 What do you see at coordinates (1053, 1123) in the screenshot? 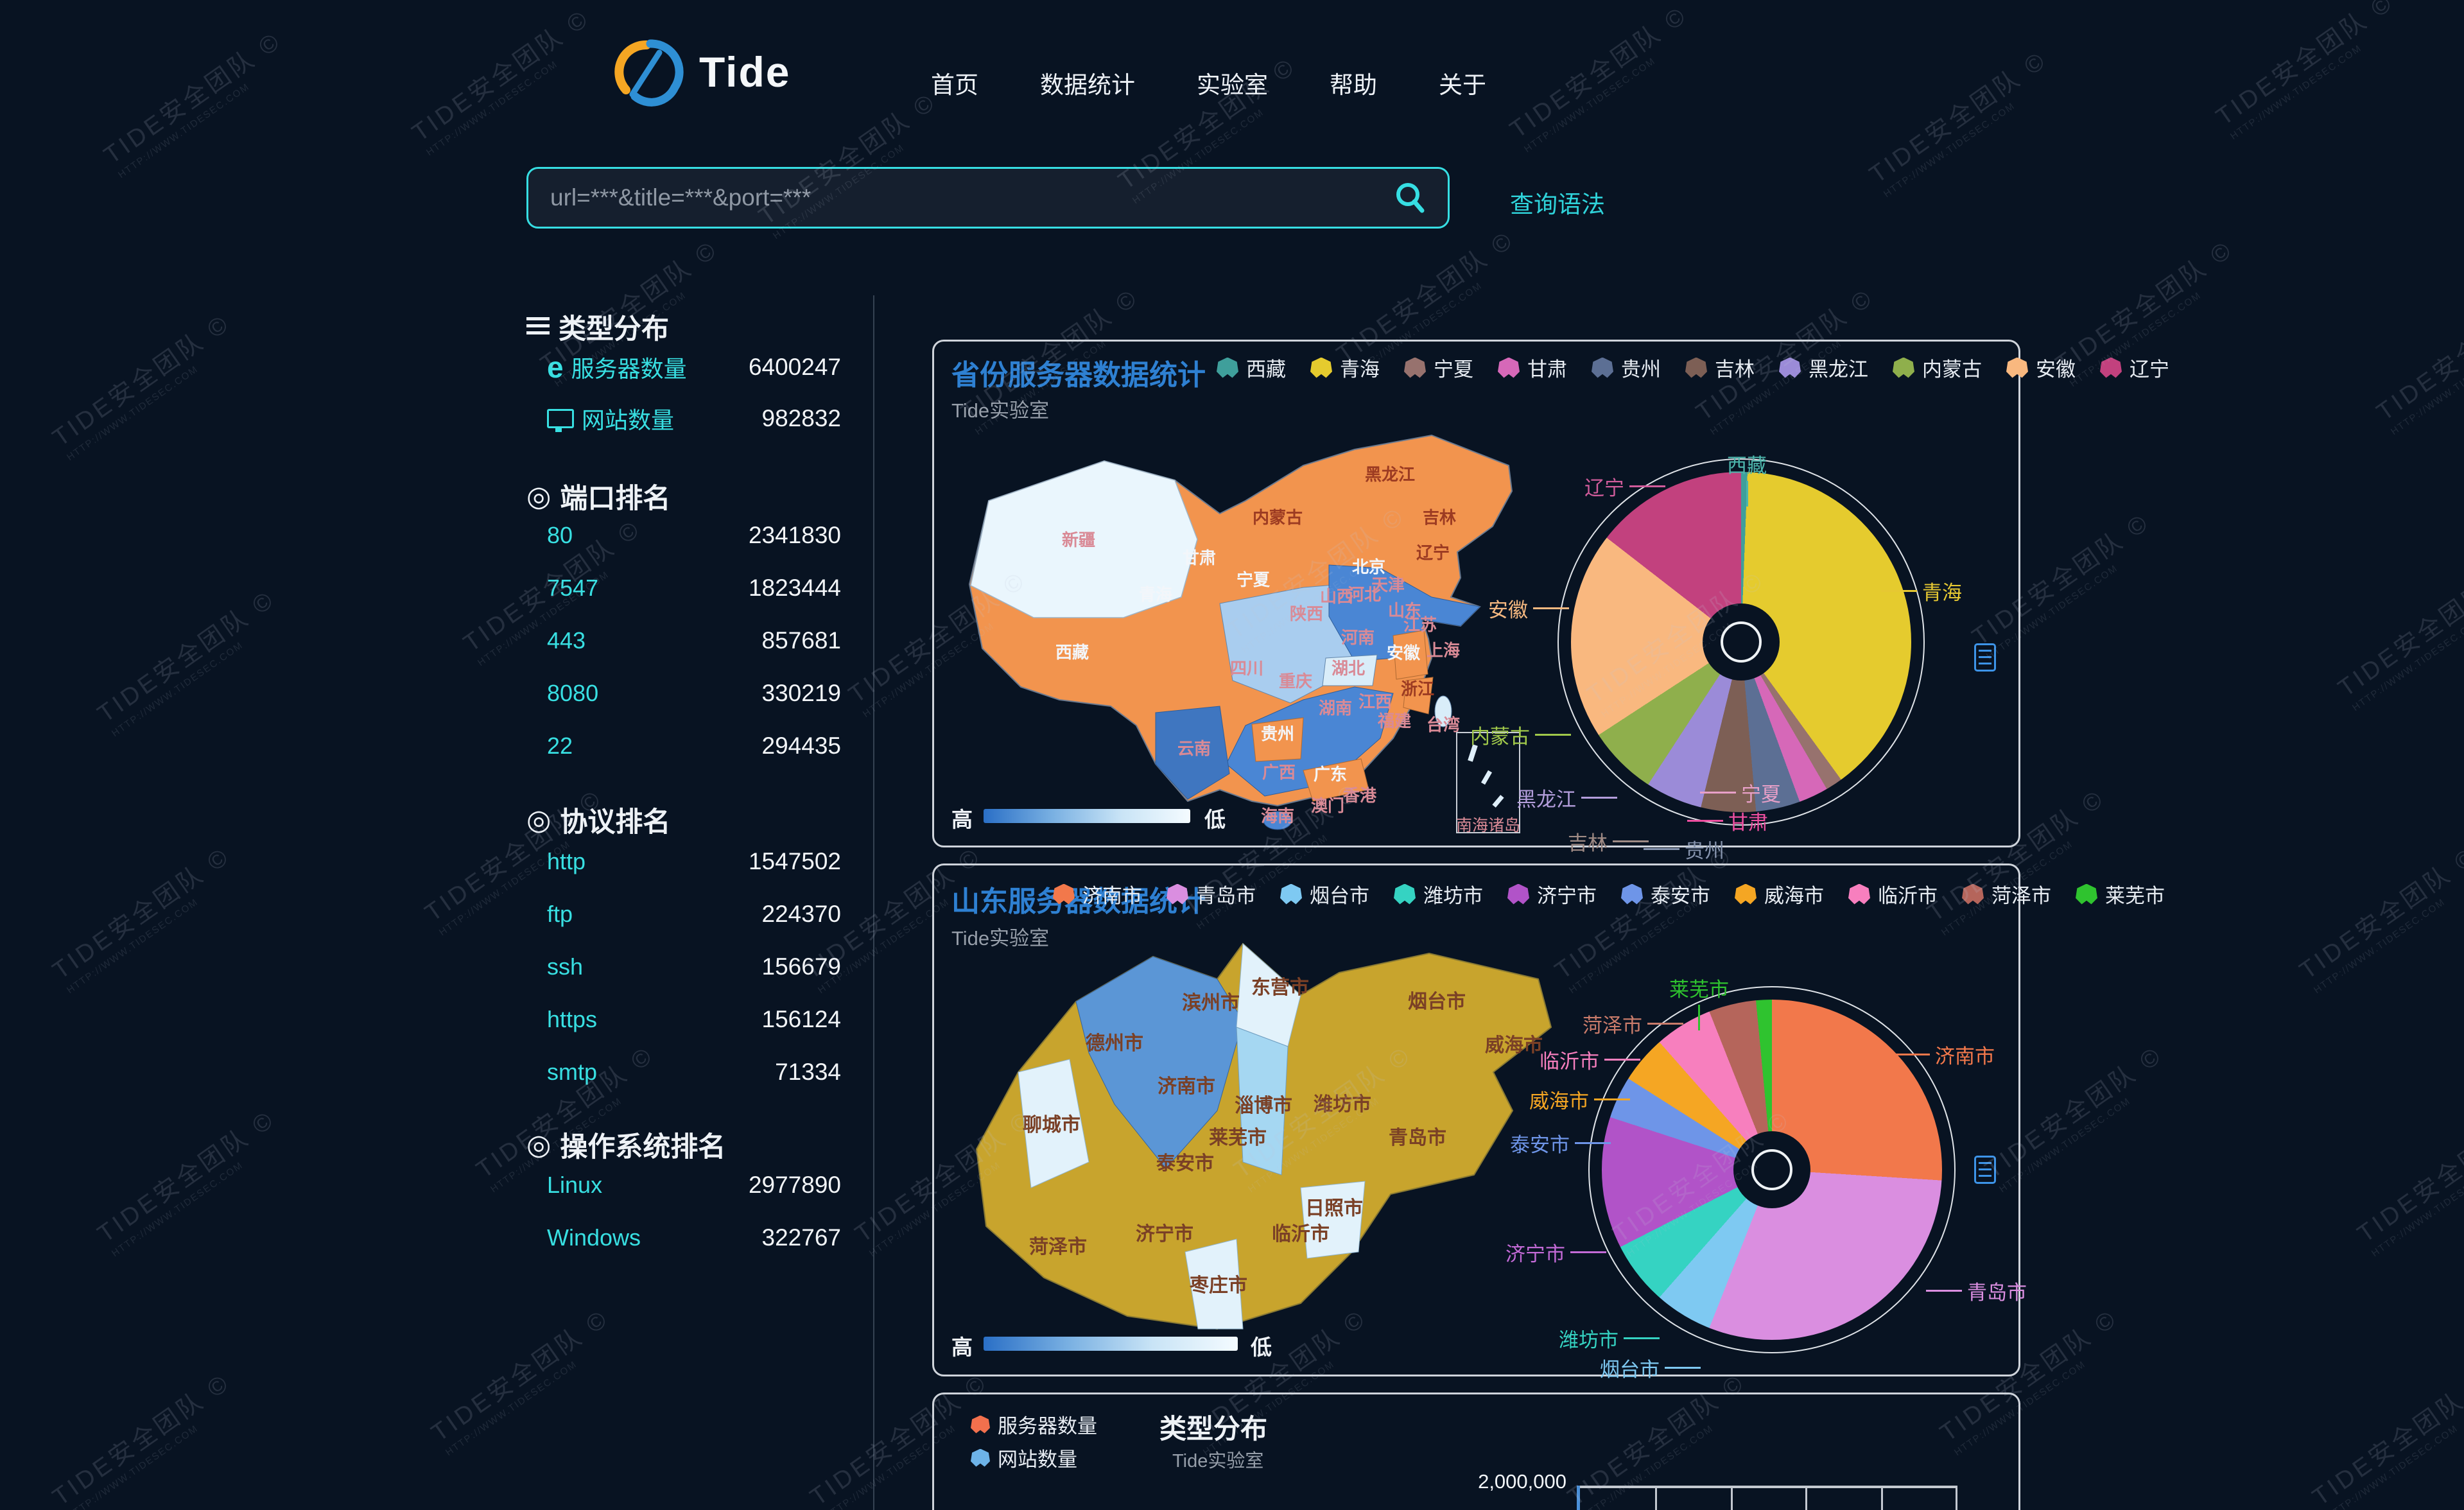
I see `map-region-liaocheng` at bounding box center [1053, 1123].